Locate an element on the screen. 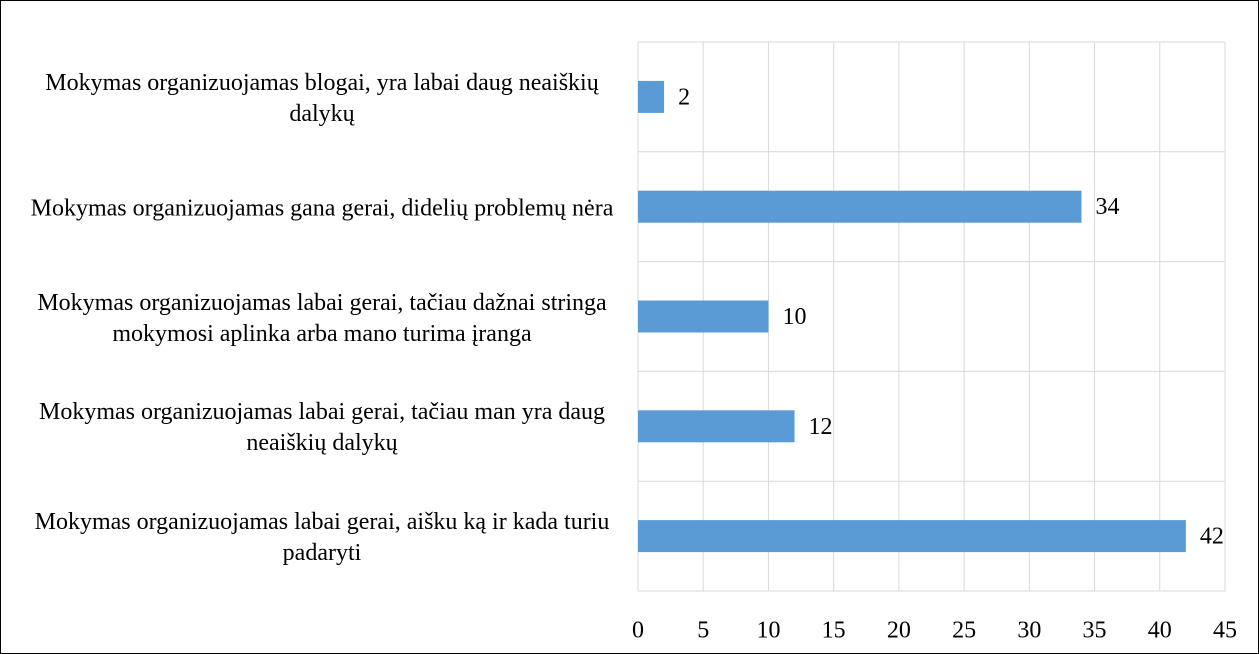  data-label: 34 is located at coordinates (1108, 207).